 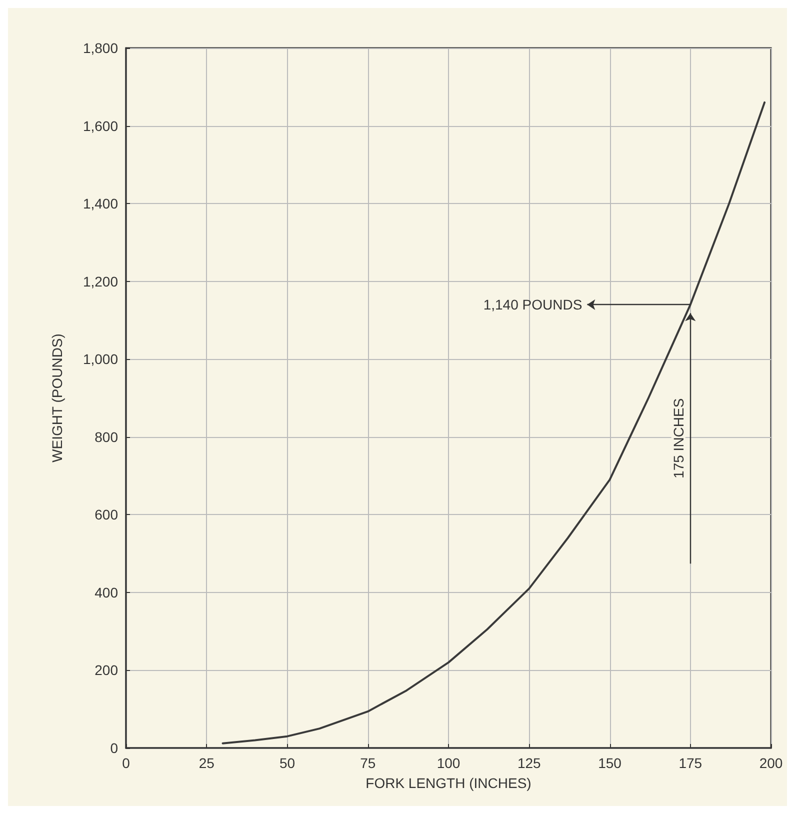 What do you see at coordinates (529, 763) in the screenshot?
I see `x-tick-label: 125` at bounding box center [529, 763].